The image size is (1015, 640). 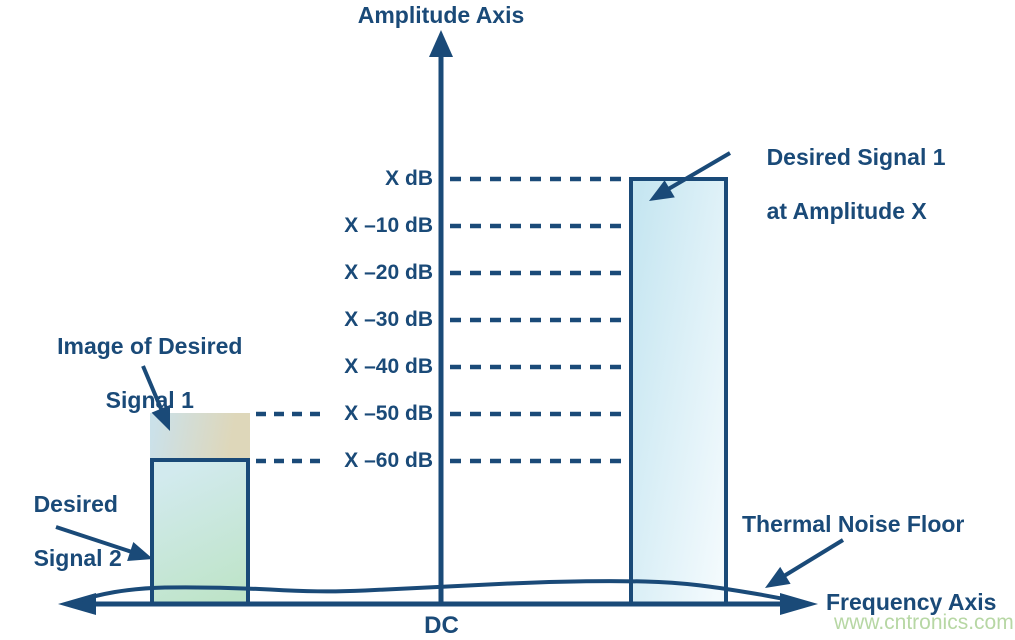 What do you see at coordinates (388, 460) in the screenshot?
I see `level-label-x-60db: X –60 dB` at bounding box center [388, 460].